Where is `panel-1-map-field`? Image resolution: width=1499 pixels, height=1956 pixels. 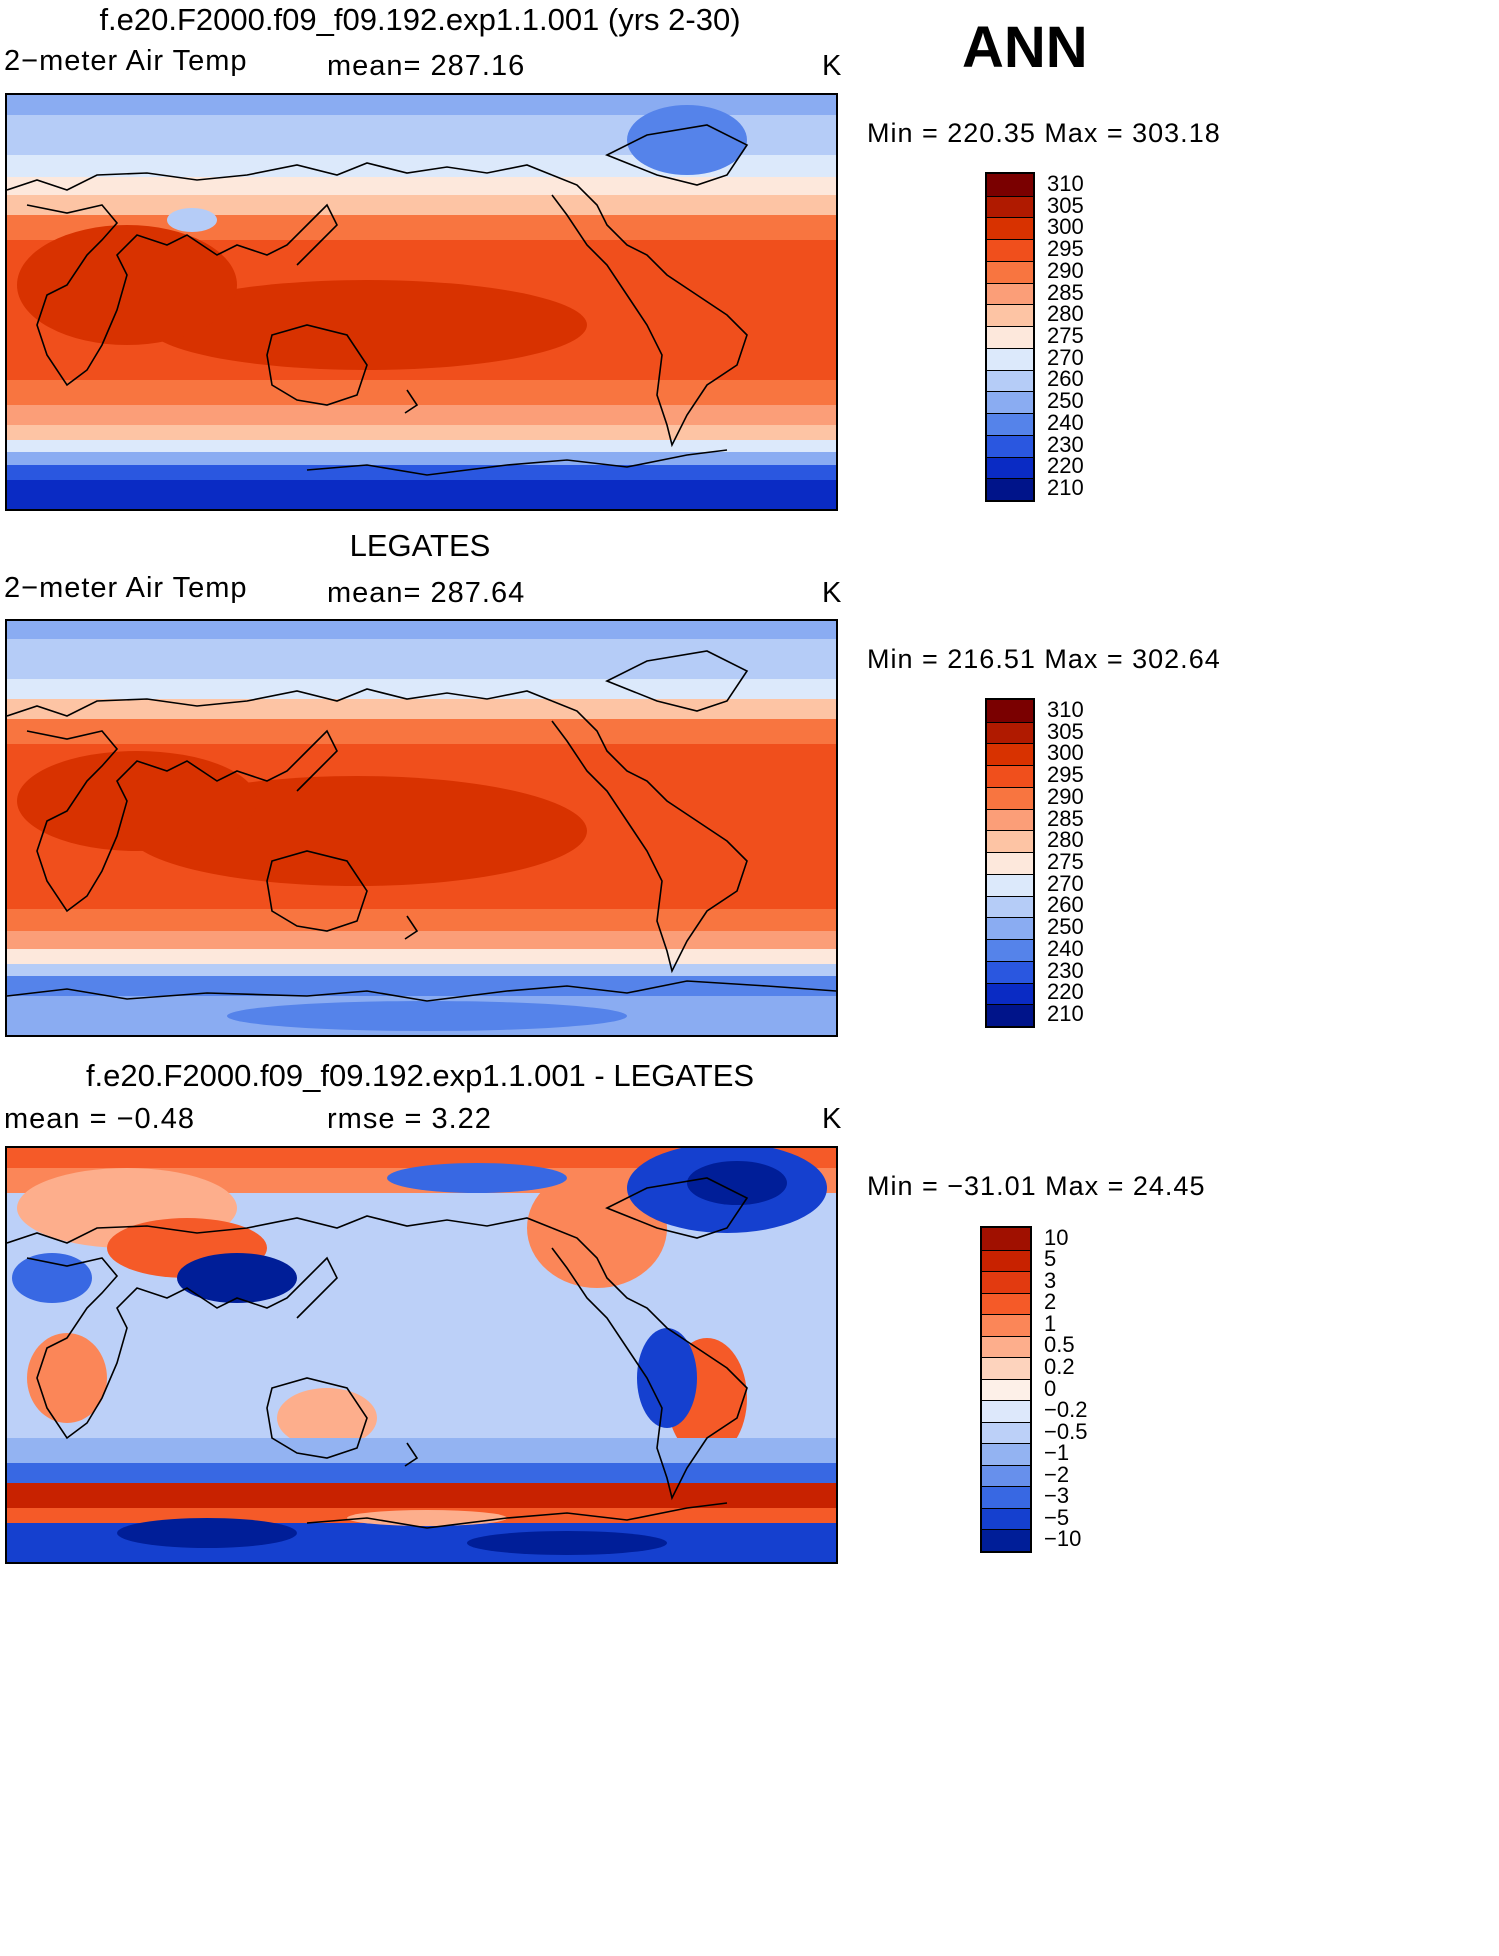 panel-1-map-field is located at coordinates (421, 302).